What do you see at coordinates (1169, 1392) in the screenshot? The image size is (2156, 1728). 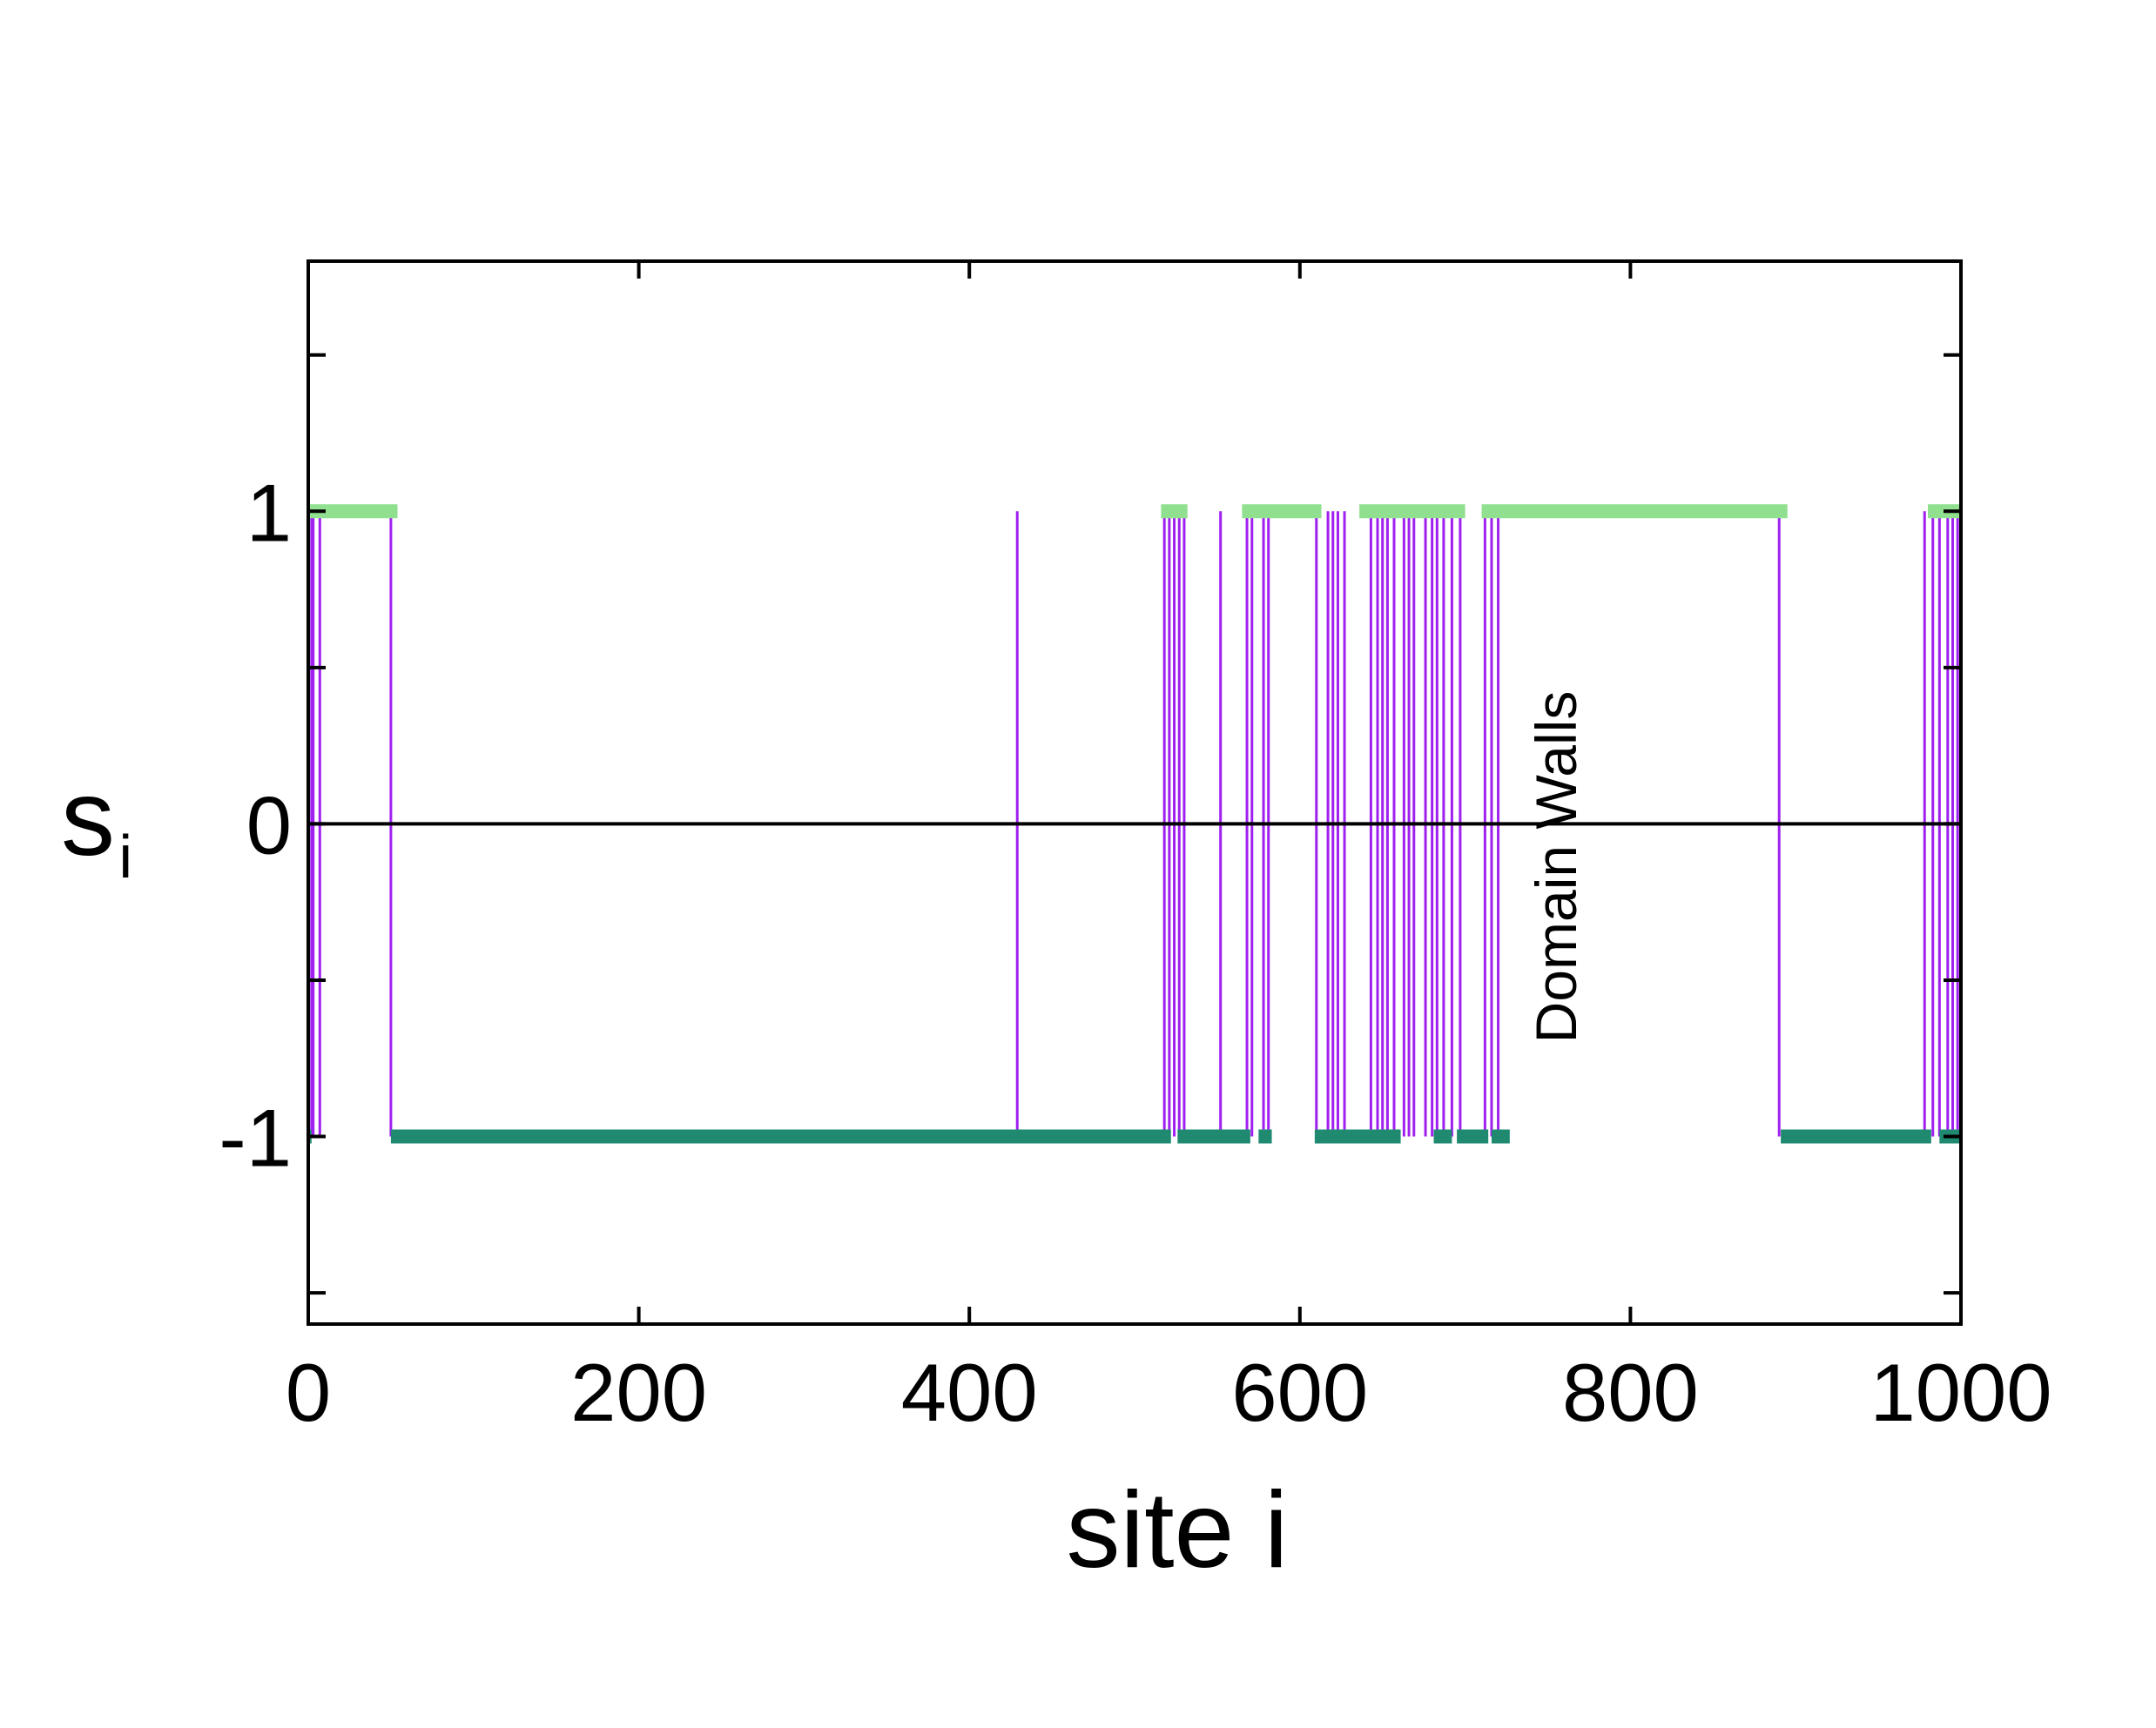 I see `x-tick-labels: 0 200 400 600 800 1000` at bounding box center [1169, 1392].